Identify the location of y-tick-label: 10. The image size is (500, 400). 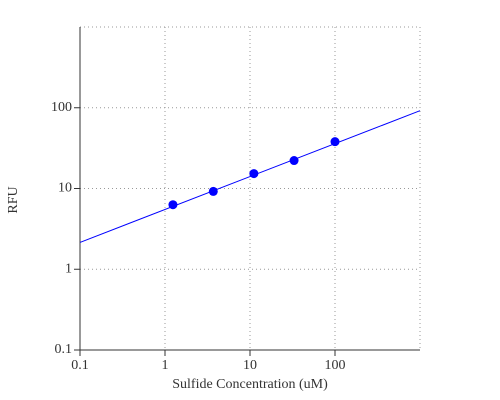
(65, 188).